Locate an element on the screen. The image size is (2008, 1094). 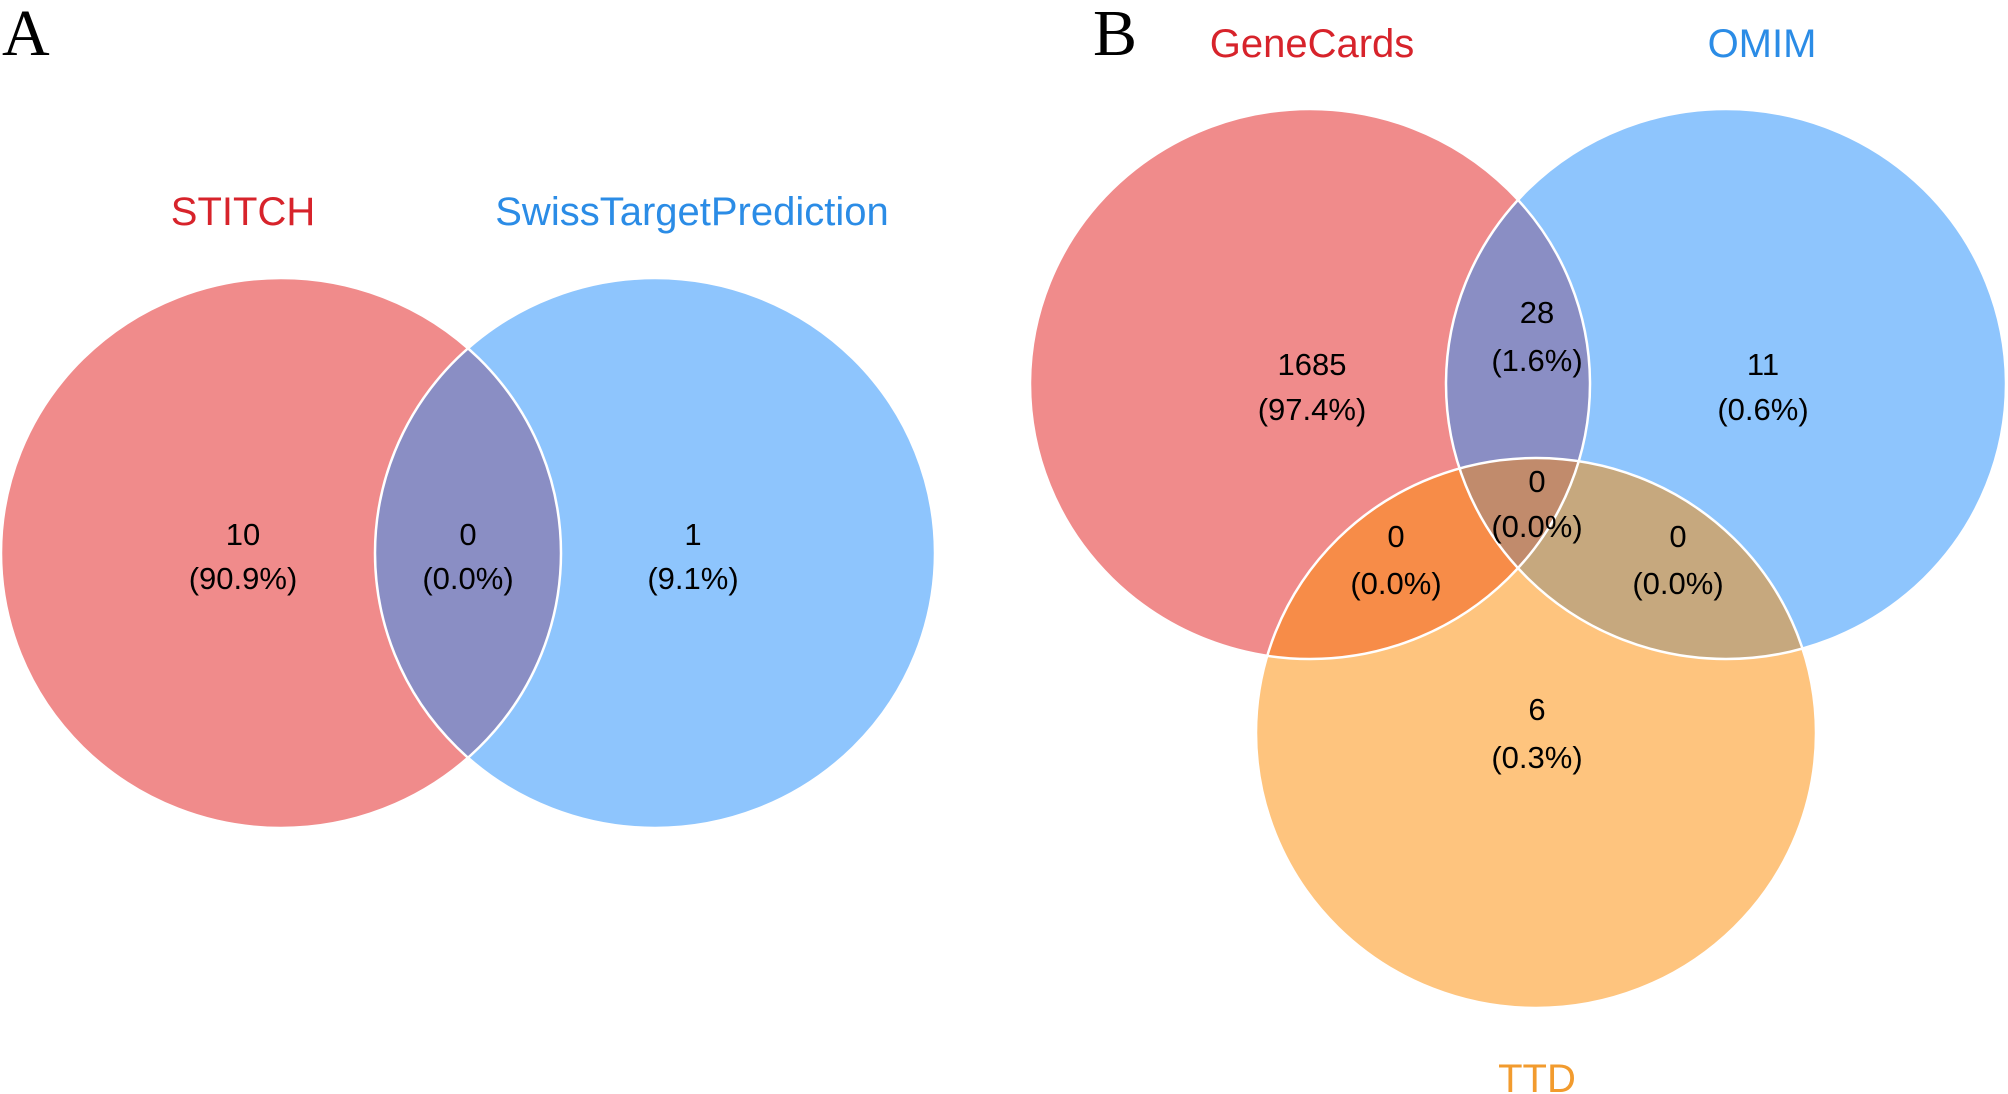
panel-a-letter: A is located at coordinates (26, 35).